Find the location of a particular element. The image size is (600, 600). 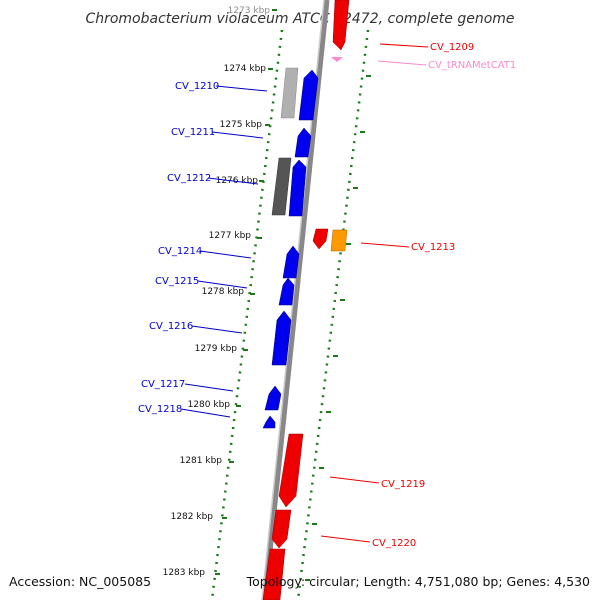

gene-cv1220-a is located at coordinates (281, 529).